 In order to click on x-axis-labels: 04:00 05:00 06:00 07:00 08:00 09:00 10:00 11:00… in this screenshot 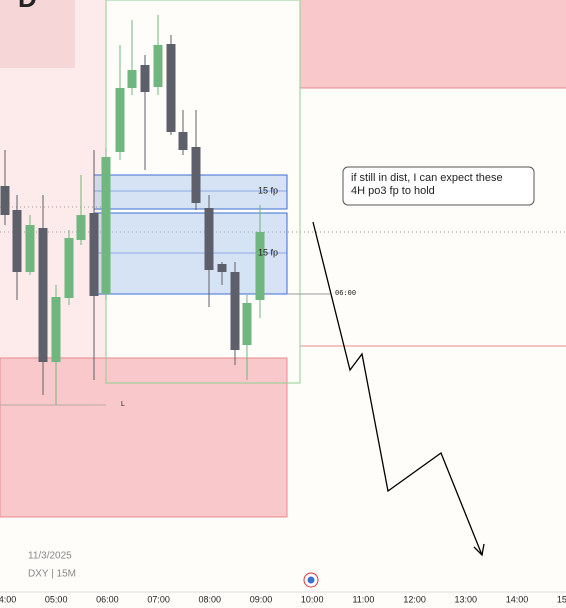, I will do `click(283, 599)`.